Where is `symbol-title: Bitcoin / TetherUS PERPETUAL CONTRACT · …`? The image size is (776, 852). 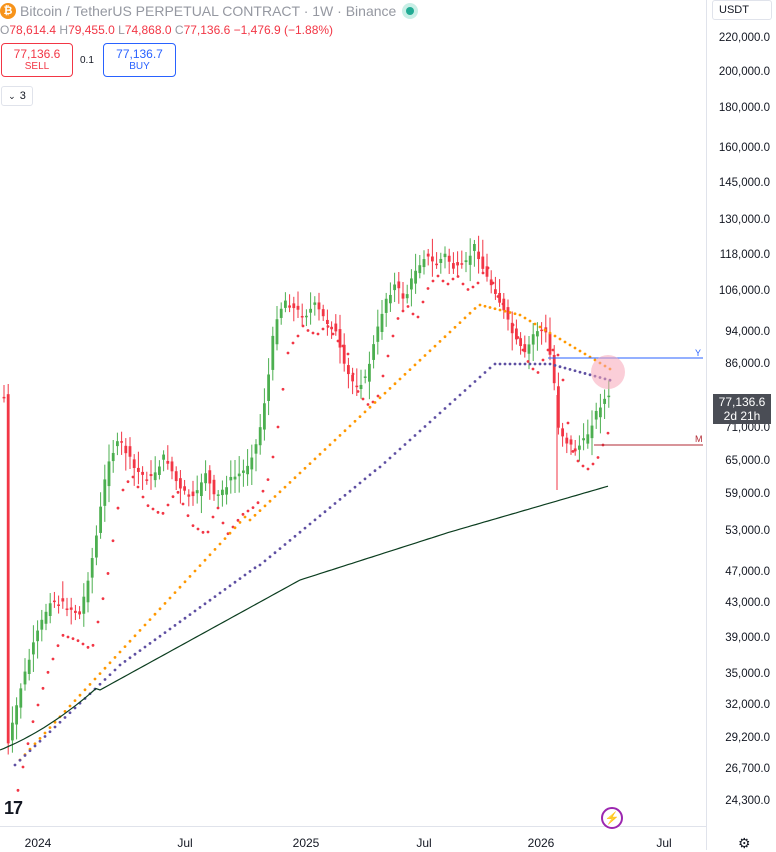
symbol-title: Bitcoin / TetherUS PERPETUAL CONTRACT · … is located at coordinates (208, 11).